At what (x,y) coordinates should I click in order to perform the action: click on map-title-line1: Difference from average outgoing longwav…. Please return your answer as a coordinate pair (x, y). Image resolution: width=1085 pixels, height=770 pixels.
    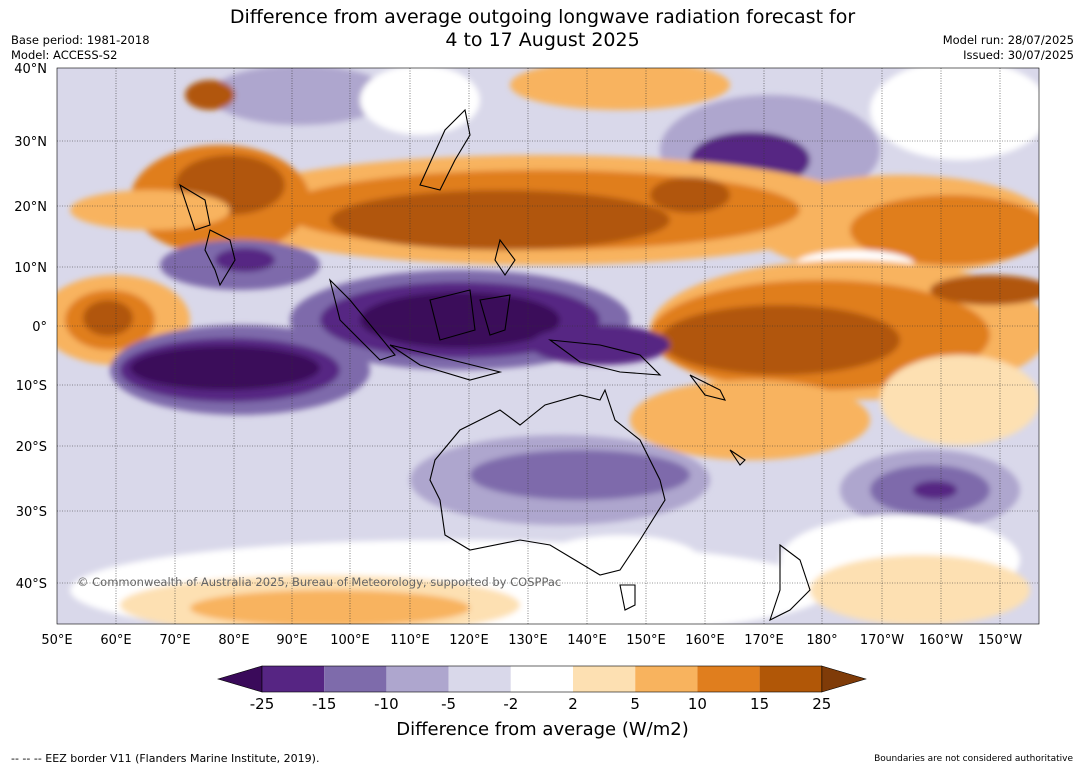
    Looking at the image, I should click on (542, 17).